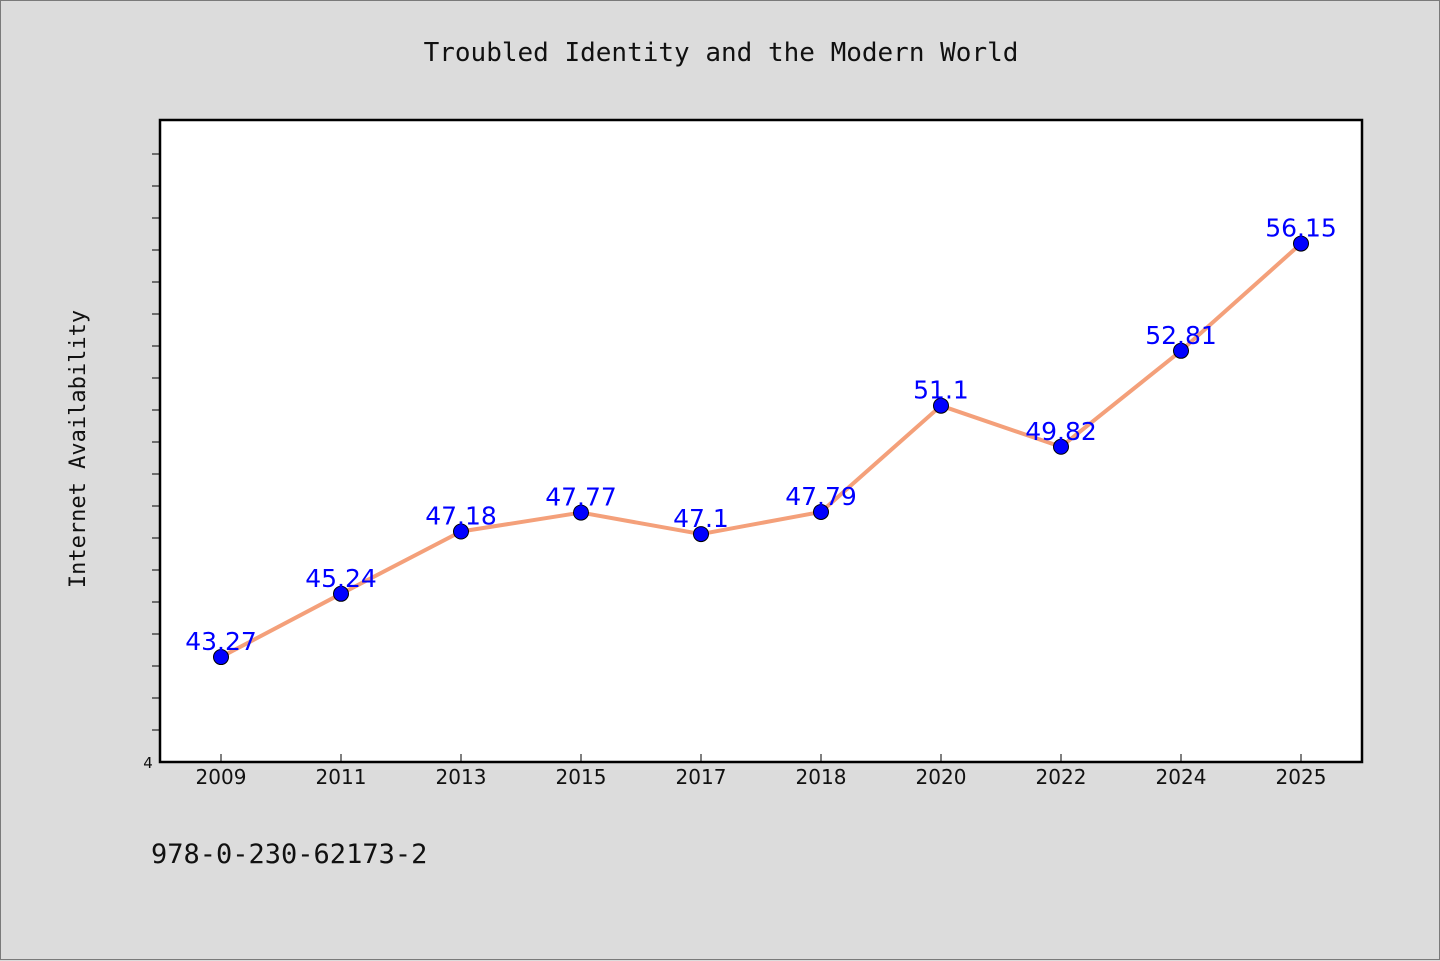 Image resolution: width=1440 pixels, height=961 pixels. What do you see at coordinates (1181, 335) in the screenshot?
I see `data-label: 52.81` at bounding box center [1181, 335].